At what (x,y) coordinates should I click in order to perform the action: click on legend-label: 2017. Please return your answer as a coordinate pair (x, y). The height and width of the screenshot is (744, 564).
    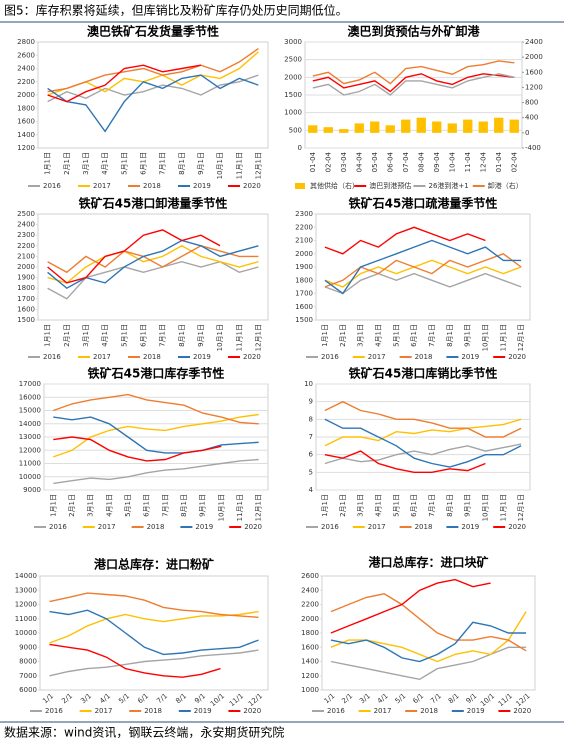
    Looking at the image, I should click on (102, 186).